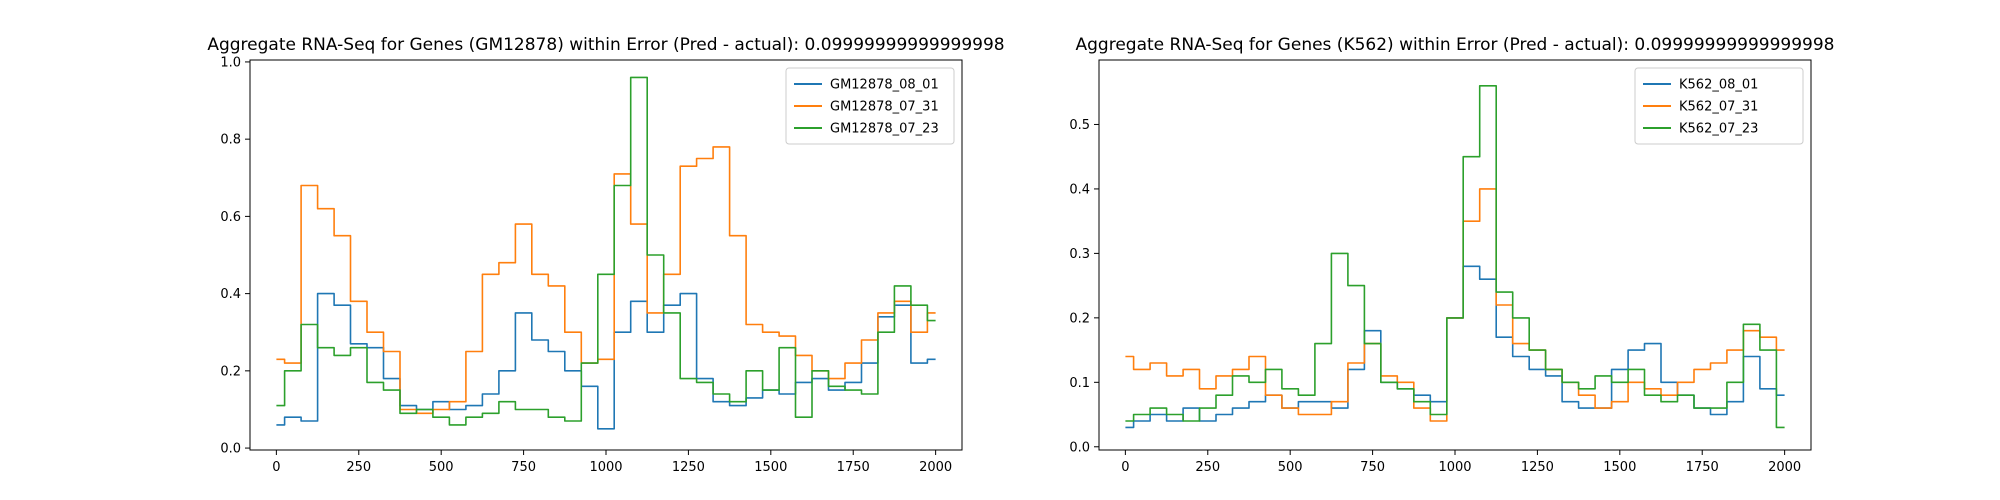  I want to click on y-tick-label: 0.8, so click(230, 140).